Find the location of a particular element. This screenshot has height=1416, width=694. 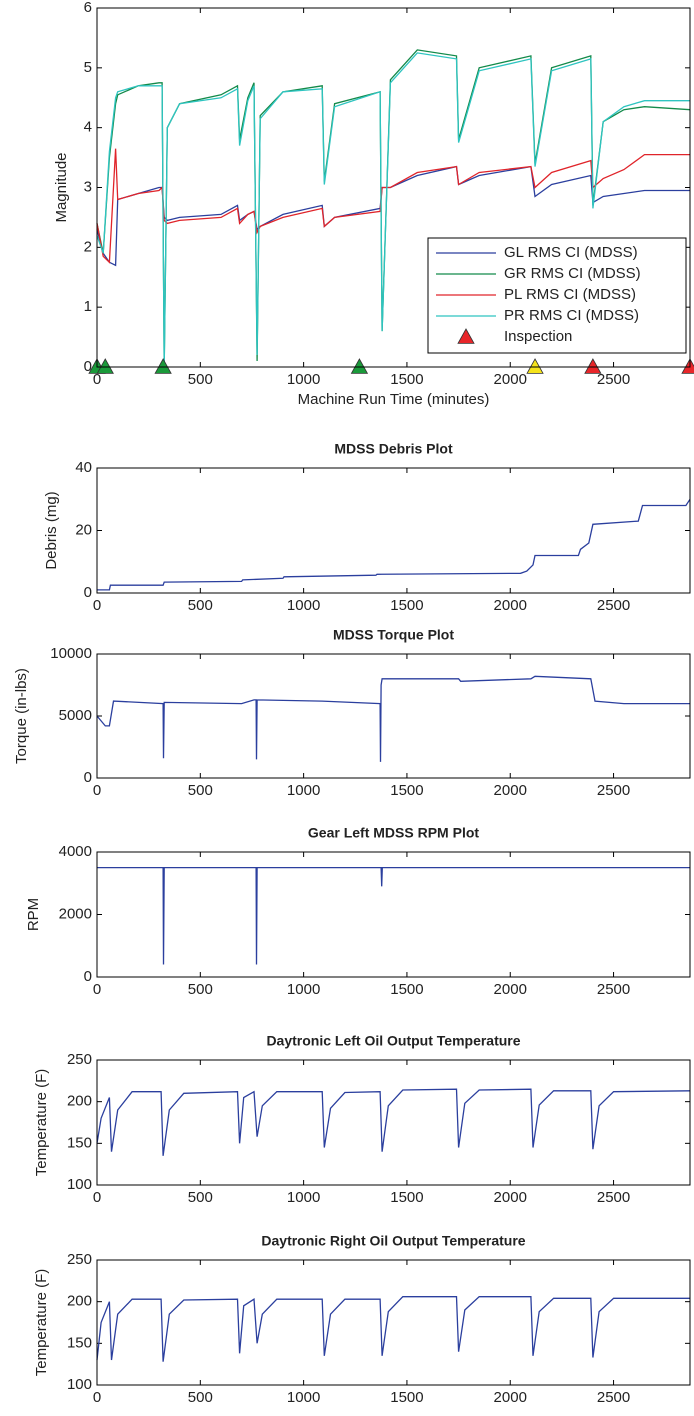

y-tick-label: 2000 is located at coordinates (75, 913).